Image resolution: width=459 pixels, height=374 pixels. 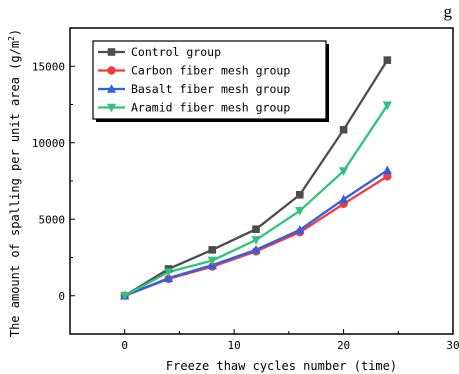 I want to click on legend-label: Aramid fiber mesh group, so click(x=210, y=108).